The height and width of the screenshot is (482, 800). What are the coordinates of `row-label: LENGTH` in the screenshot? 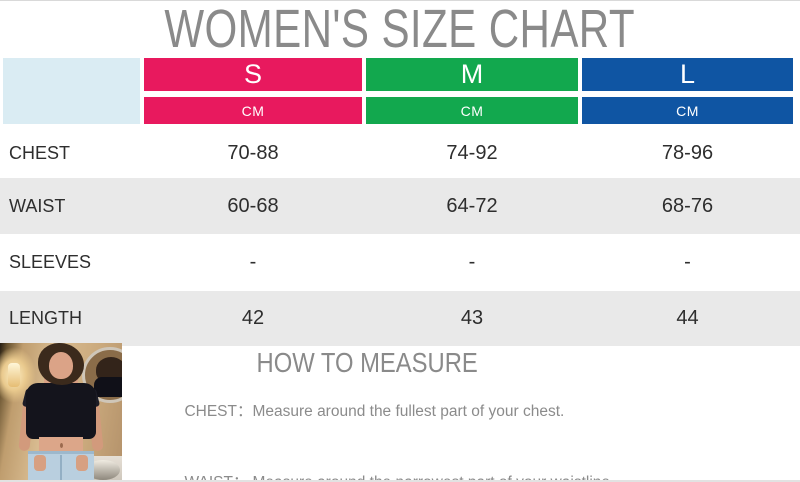 It's located at (46, 318).